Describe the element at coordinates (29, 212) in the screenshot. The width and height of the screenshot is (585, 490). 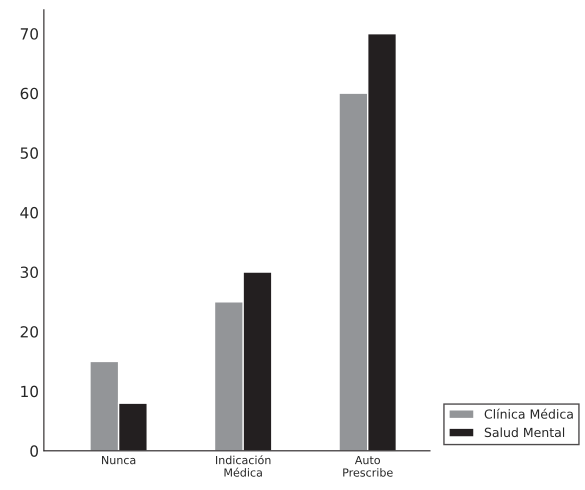
I see `y-tick-label: 40` at that location.